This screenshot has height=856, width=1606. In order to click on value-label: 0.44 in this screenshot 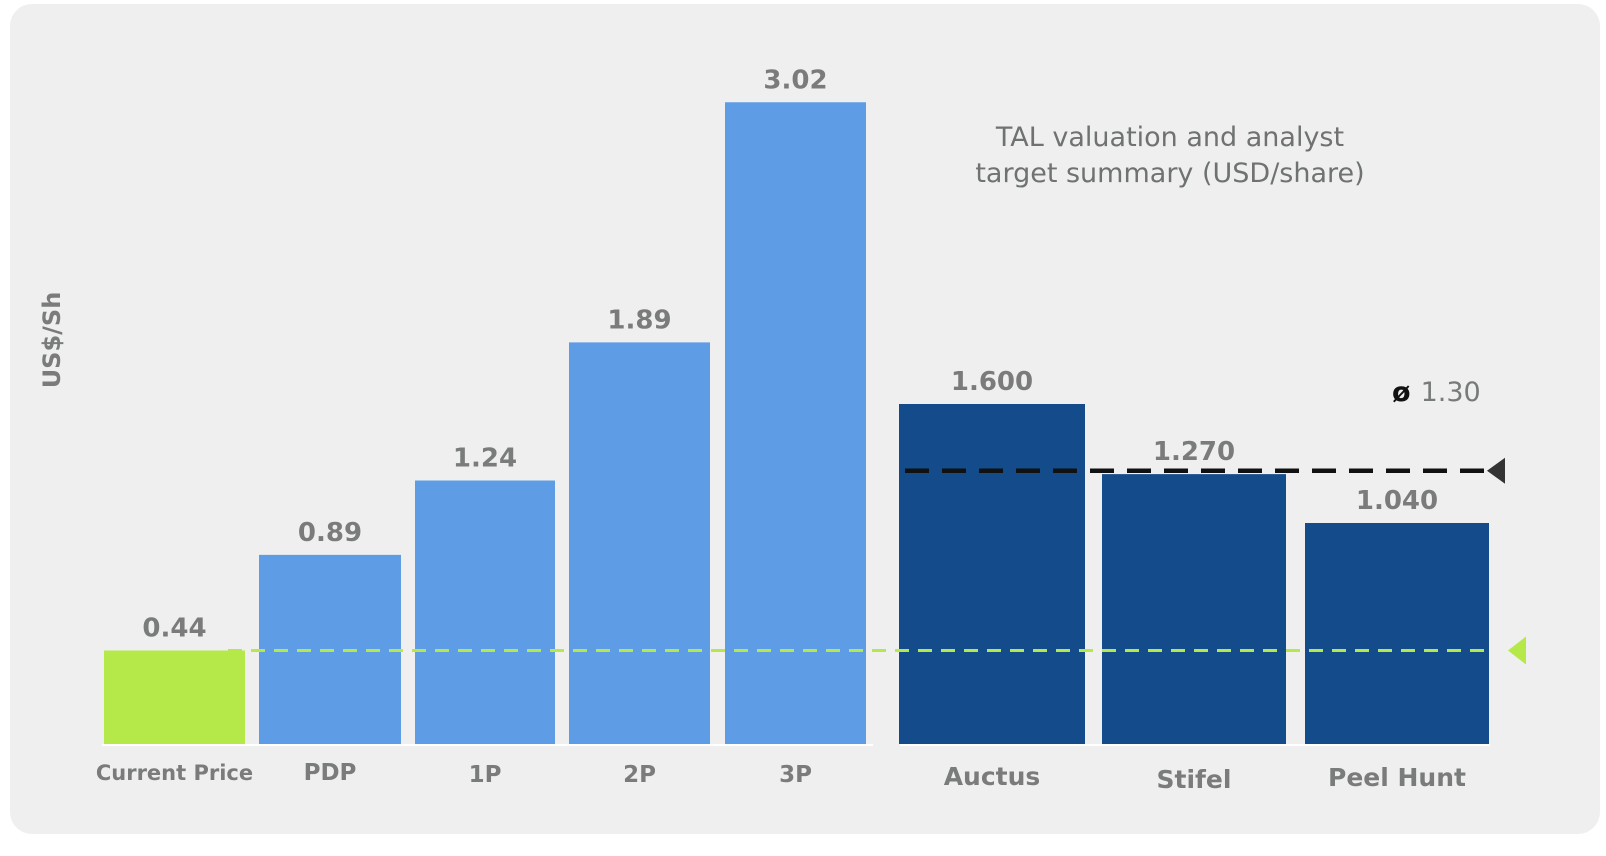, I will do `click(174, 629)`.